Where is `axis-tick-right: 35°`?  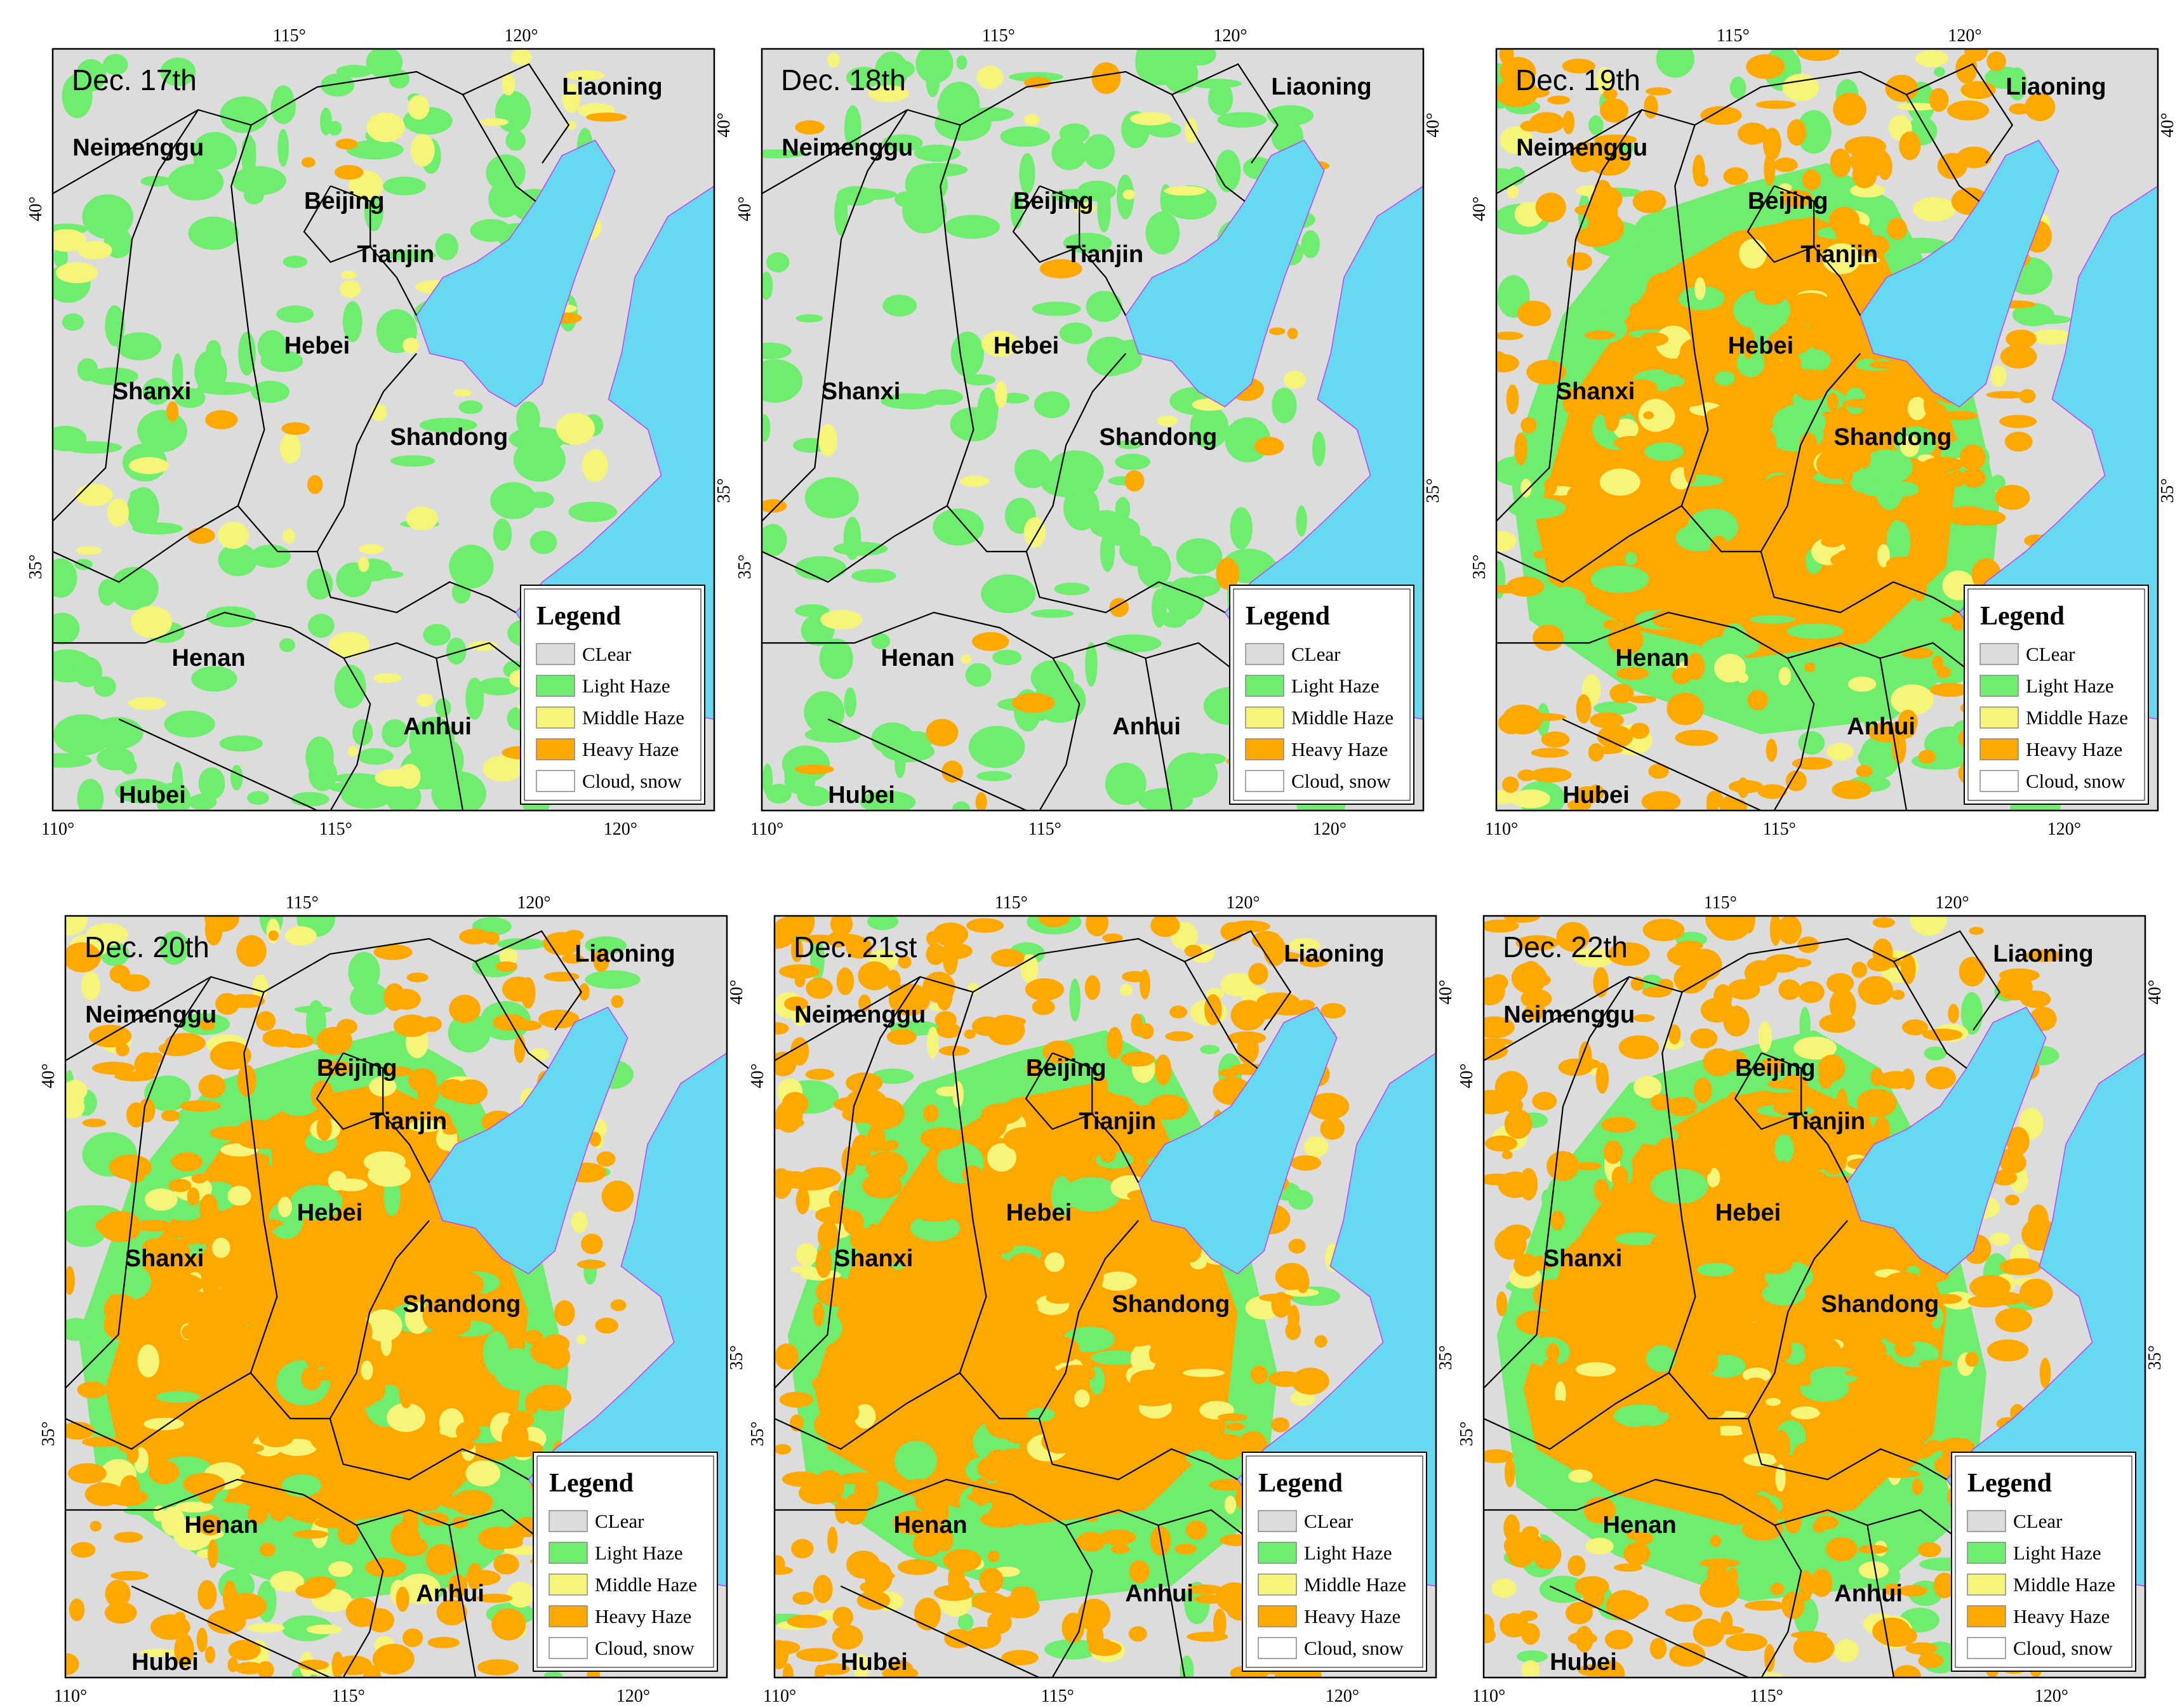 axis-tick-right: 35° is located at coordinates (1446, 1357).